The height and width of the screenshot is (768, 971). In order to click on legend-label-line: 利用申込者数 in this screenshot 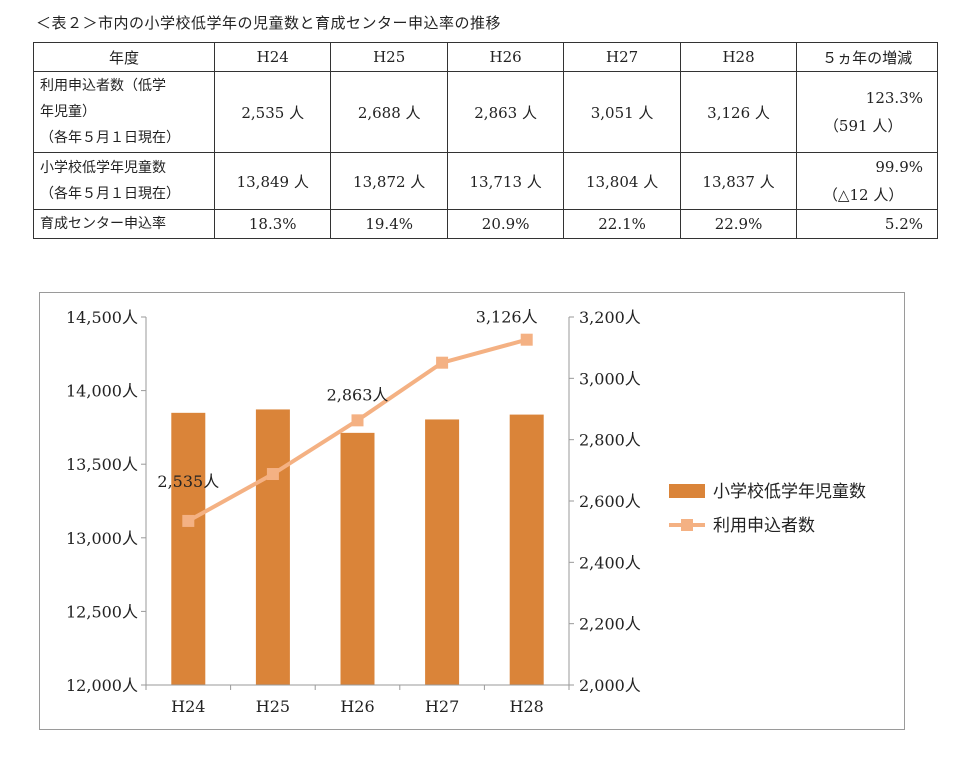, I will do `click(764, 526)`.